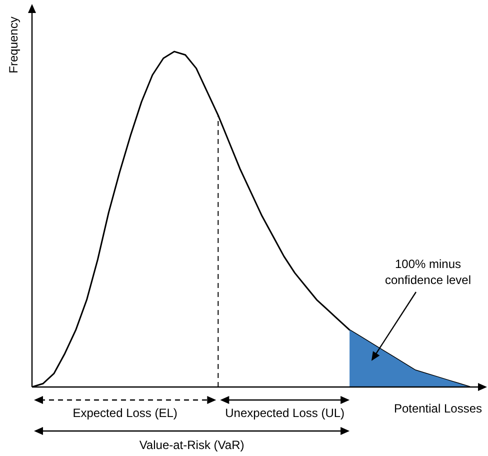 The image size is (488, 456). What do you see at coordinates (125, 413) in the screenshot?
I see `text: Expected Loss (EL)` at bounding box center [125, 413].